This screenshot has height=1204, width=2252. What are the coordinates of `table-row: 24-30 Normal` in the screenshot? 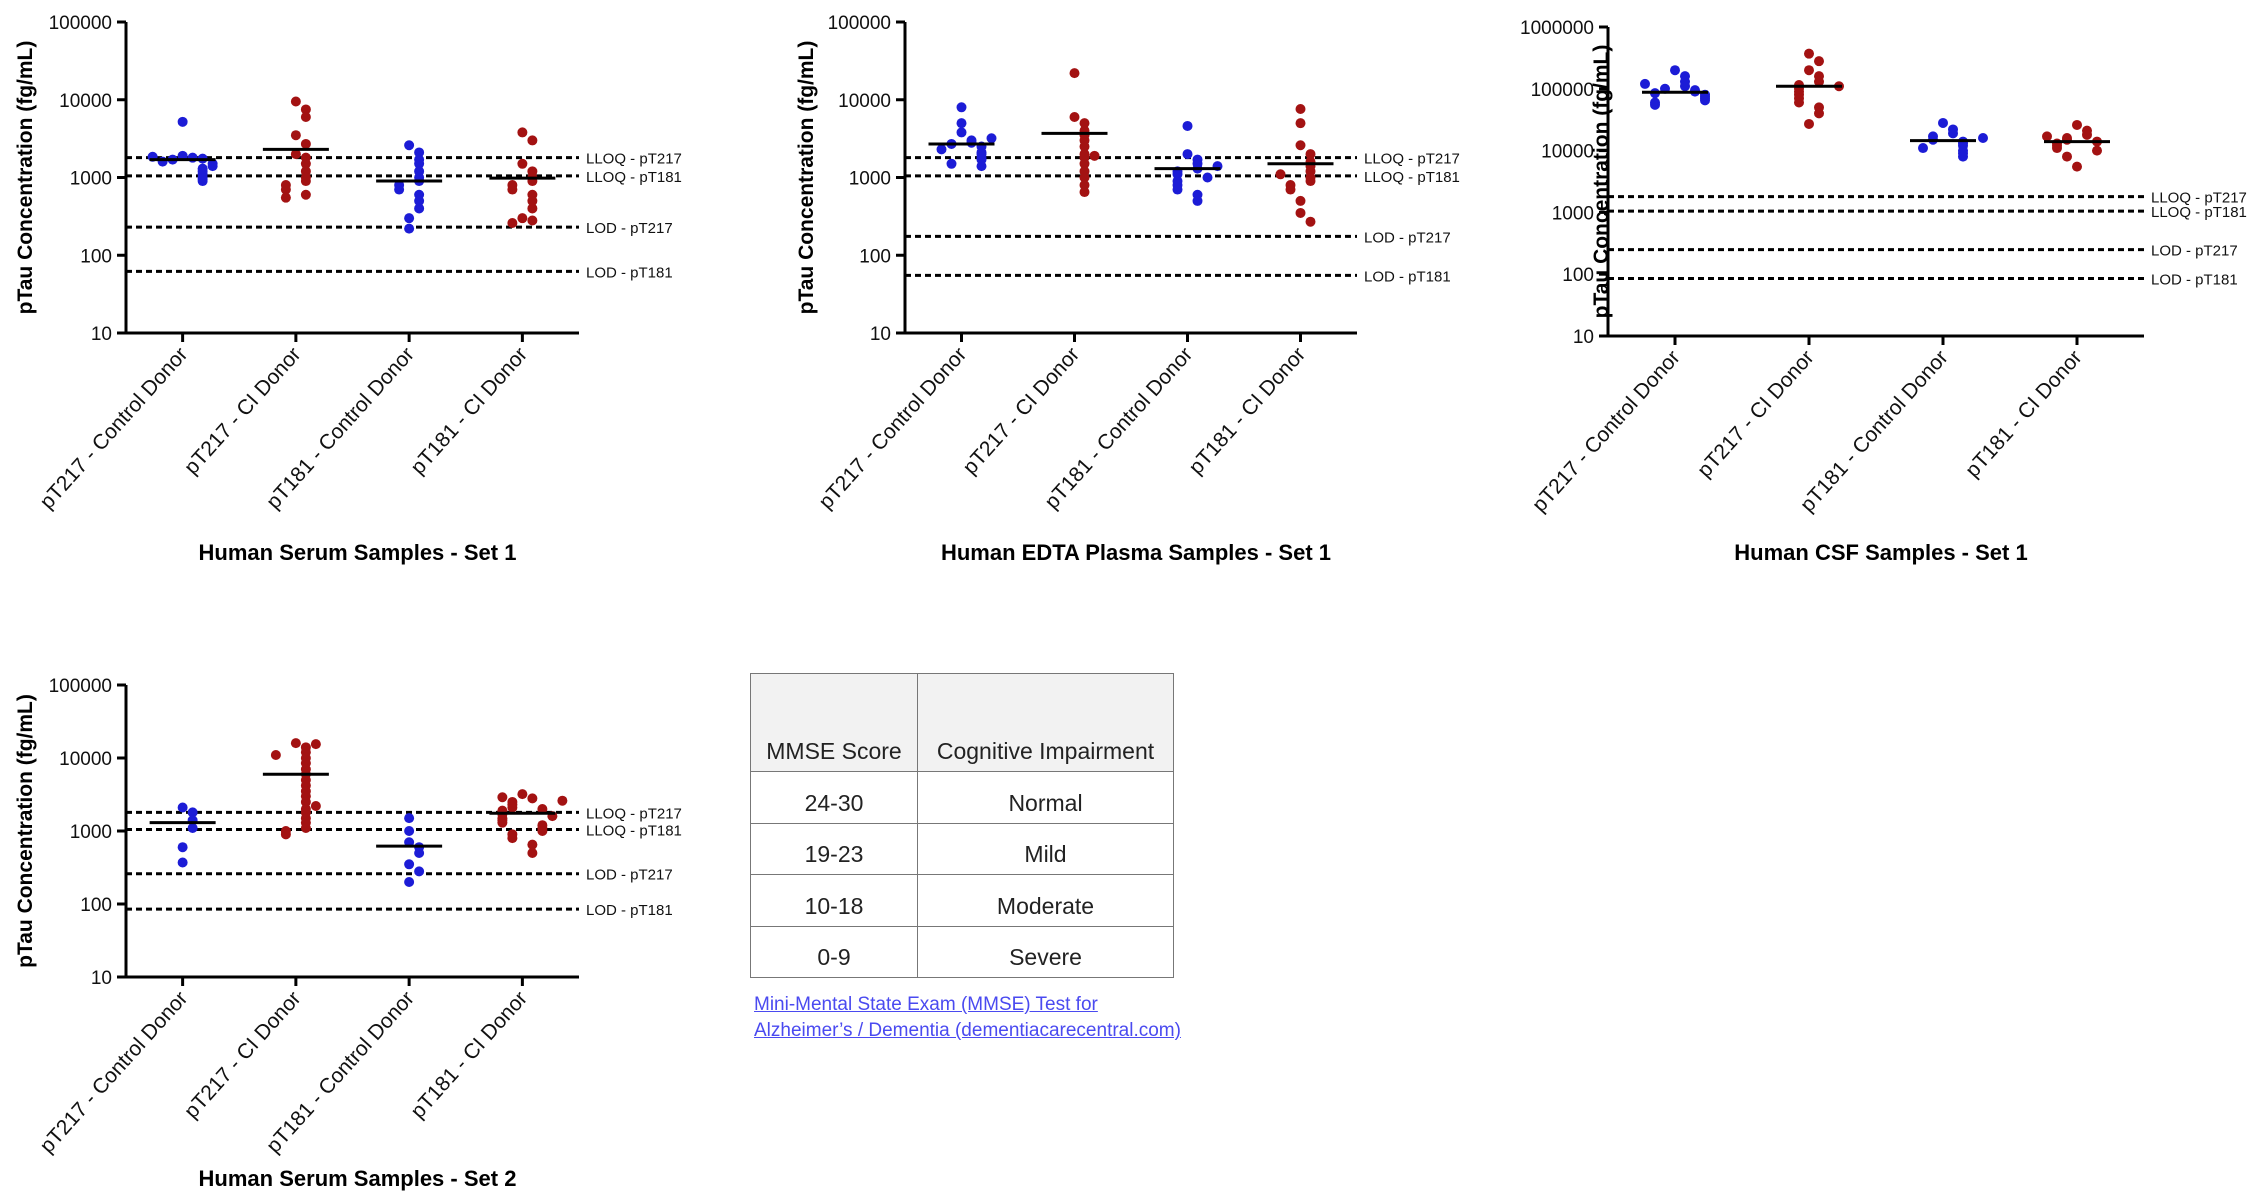 It's located at (962, 797).